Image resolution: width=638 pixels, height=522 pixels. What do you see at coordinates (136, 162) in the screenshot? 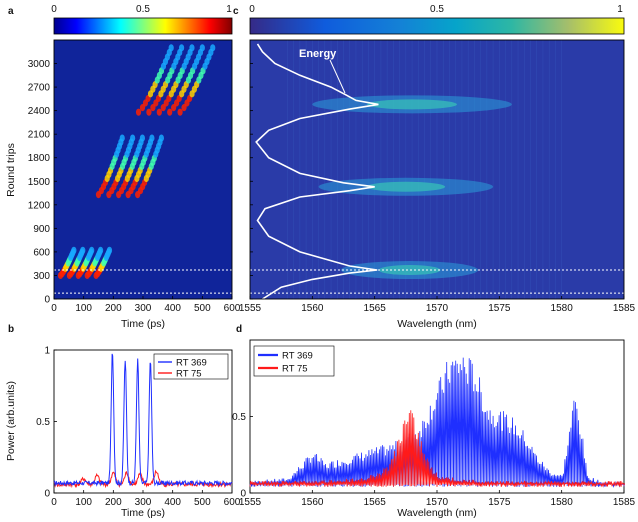
I see `panel-a-pulses` at bounding box center [136, 162].